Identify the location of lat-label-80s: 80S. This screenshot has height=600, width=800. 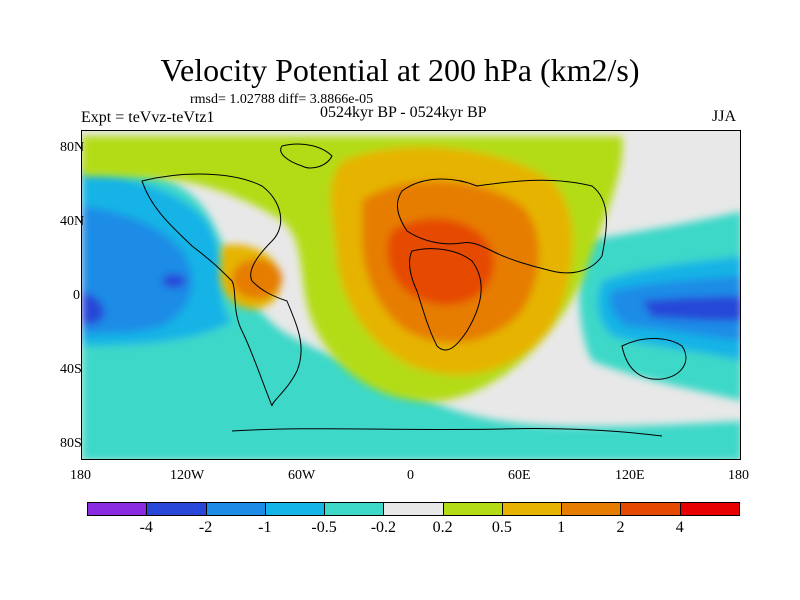
(71, 443).